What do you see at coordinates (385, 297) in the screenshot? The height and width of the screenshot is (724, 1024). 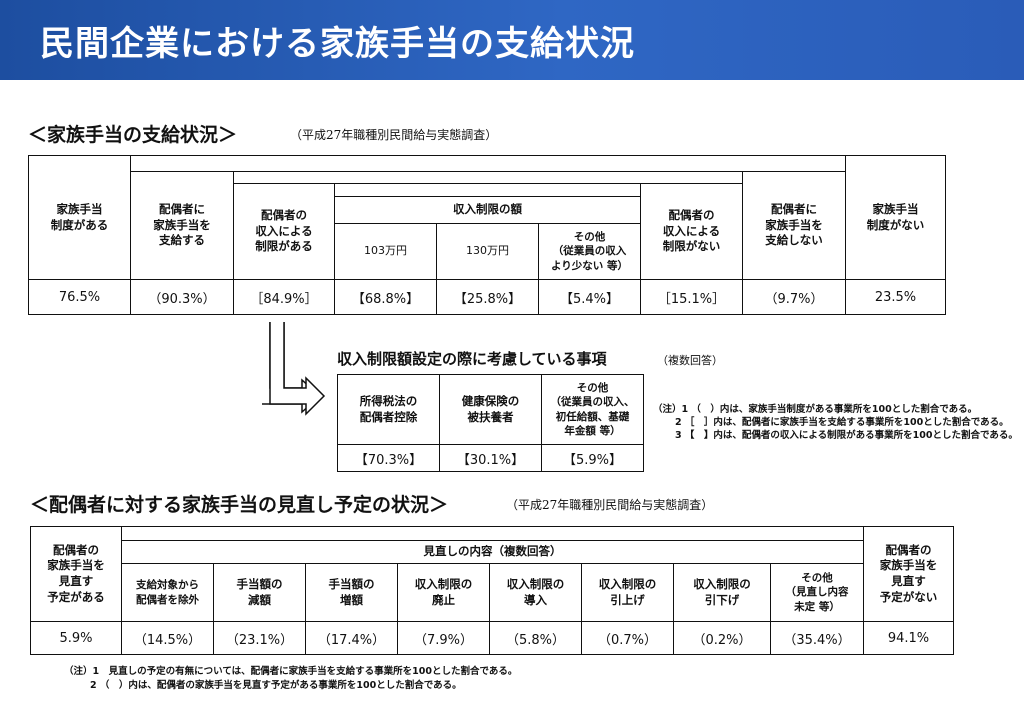 I see `value-limit-103: 【68.8%】` at bounding box center [385, 297].